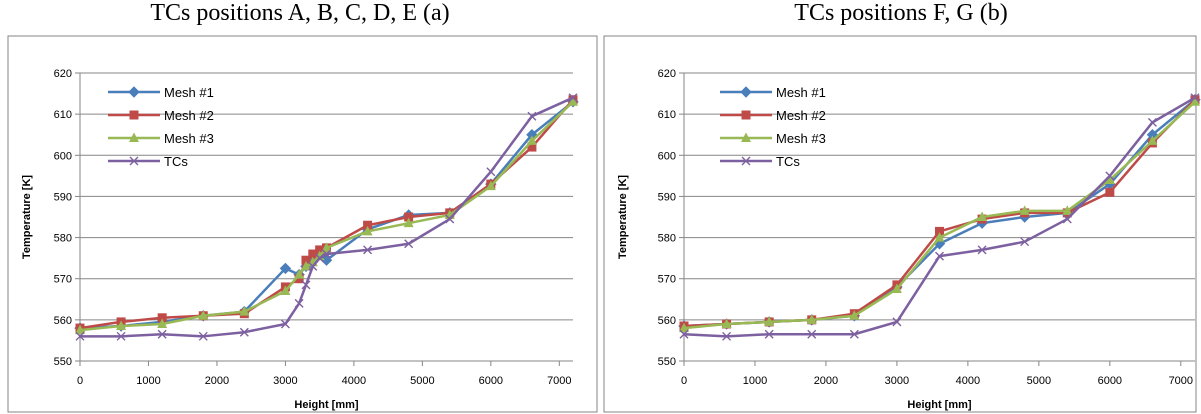 The image size is (1201, 414). Describe the element at coordinates (897, 381) in the screenshot. I see `chart-b-xtick-label: 3000` at that location.